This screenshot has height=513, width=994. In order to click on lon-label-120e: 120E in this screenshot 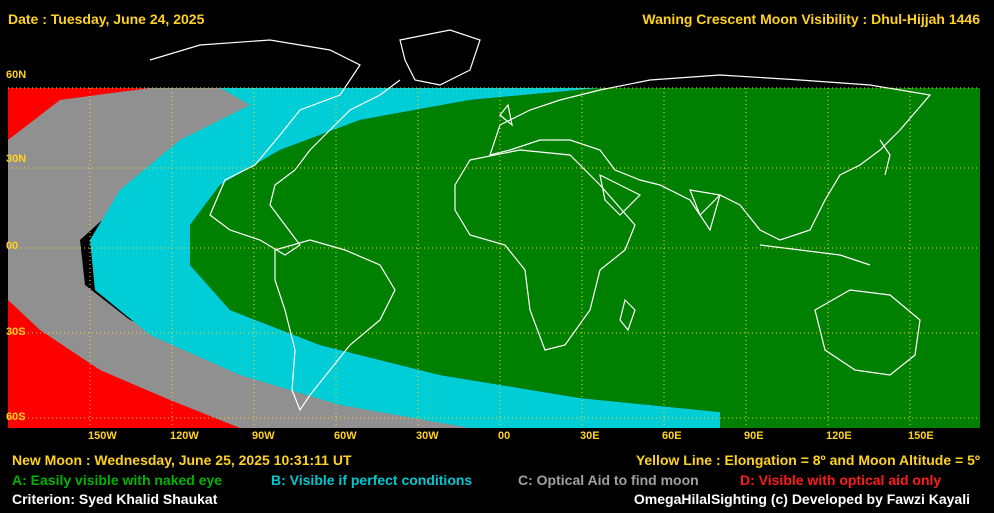, I will do `click(839, 436)`.